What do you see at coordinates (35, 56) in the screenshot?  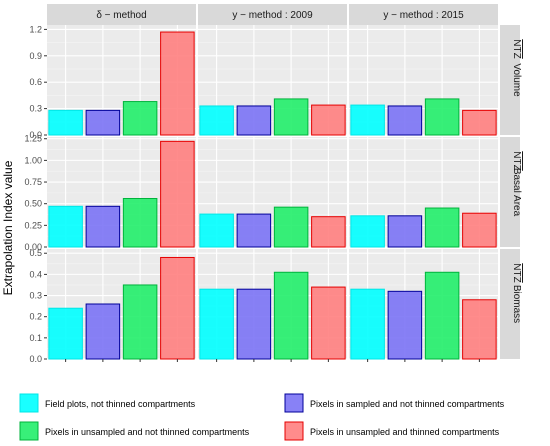 I see `y-tick-label: 0.9` at bounding box center [35, 56].